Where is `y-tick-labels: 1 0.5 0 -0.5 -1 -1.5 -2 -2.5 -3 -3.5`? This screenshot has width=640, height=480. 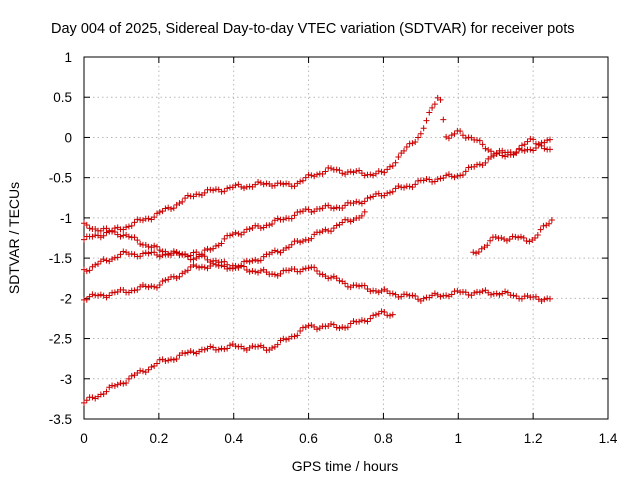 y-tick-labels: 1 0.5 0 -0.5 -1 -1.5 -2 -2.5 -3 -3.5 is located at coordinates (60, 238).